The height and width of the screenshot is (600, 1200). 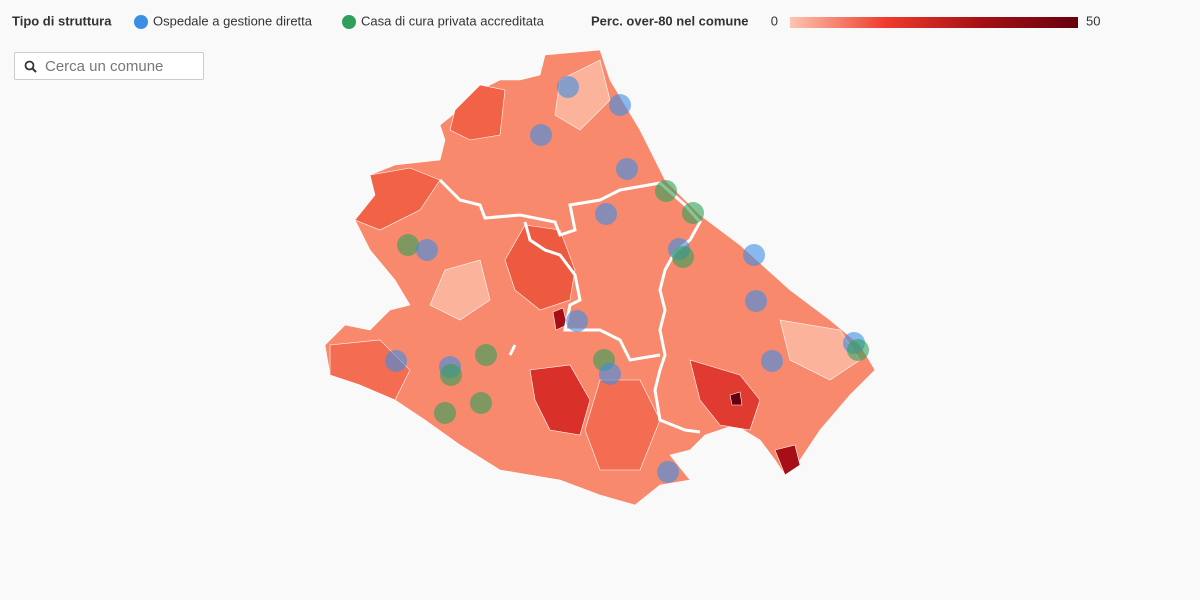 What do you see at coordinates (934, 22) in the screenshot?
I see `scale-bar` at bounding box center [934, 22].